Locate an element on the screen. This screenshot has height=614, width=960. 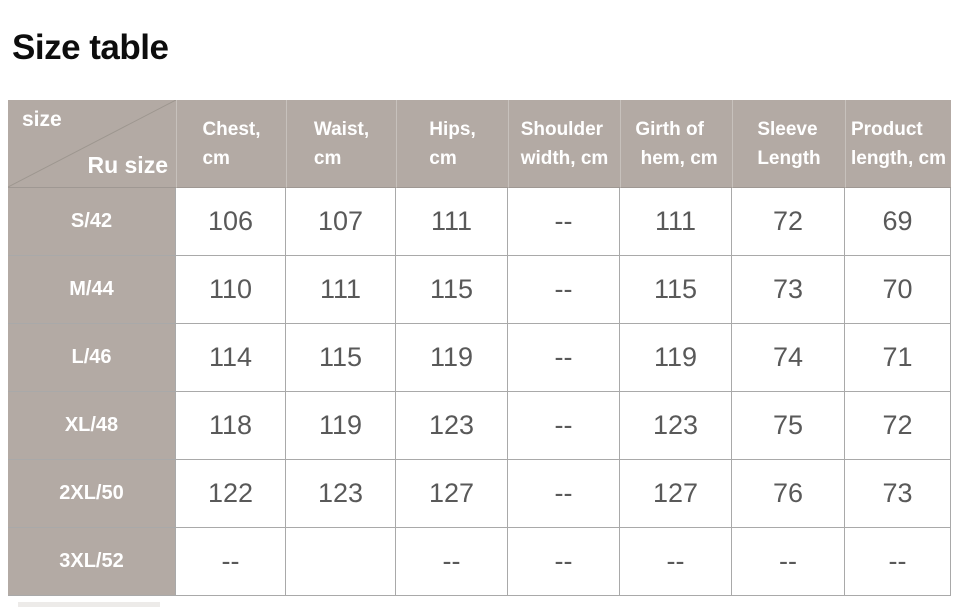
column-header-chest: Chest, cm is located at coordinates (231, 144).